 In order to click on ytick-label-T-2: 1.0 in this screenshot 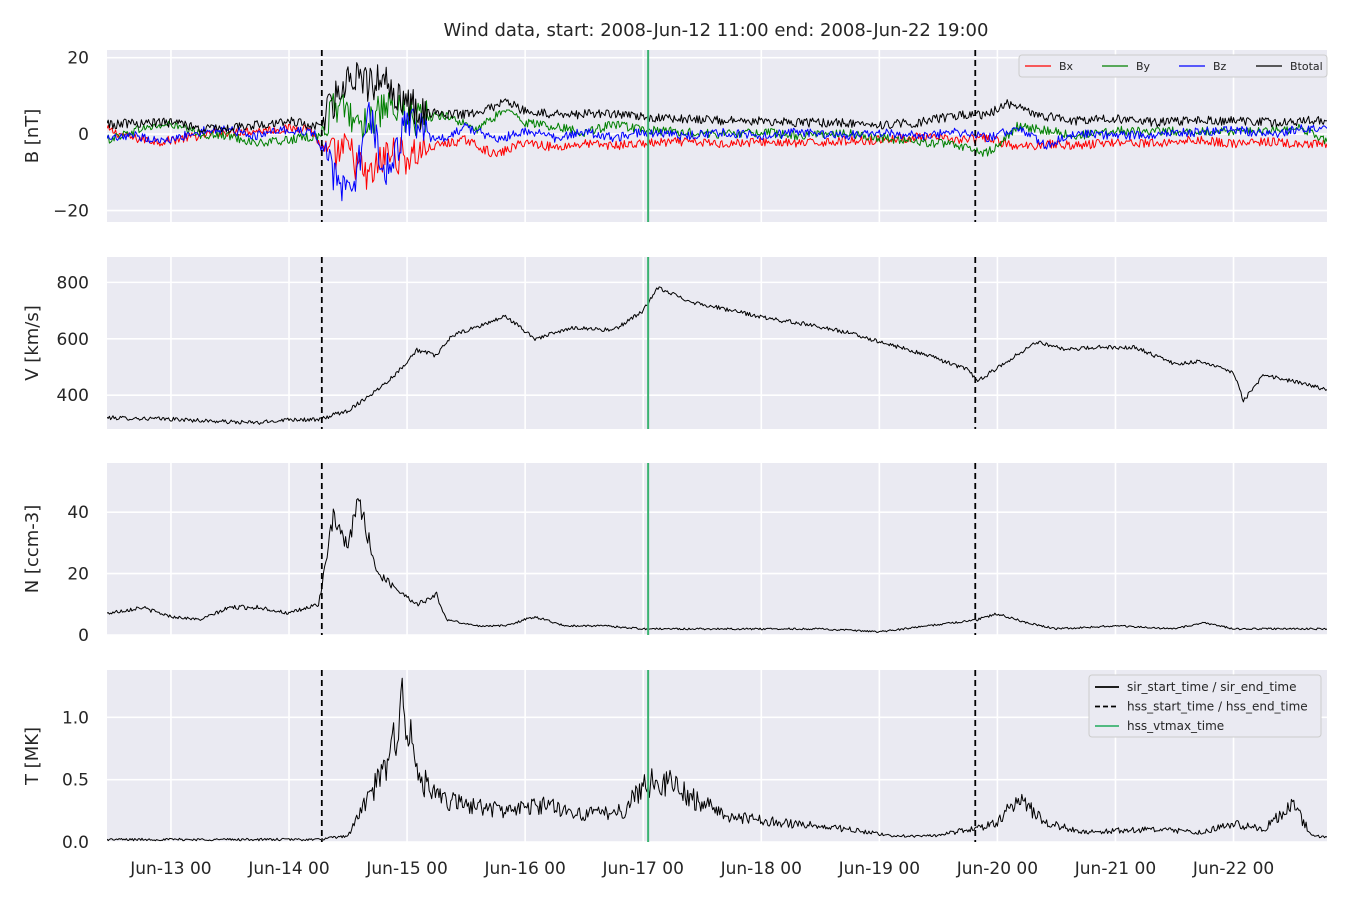, I will do `click(75, 718)`.